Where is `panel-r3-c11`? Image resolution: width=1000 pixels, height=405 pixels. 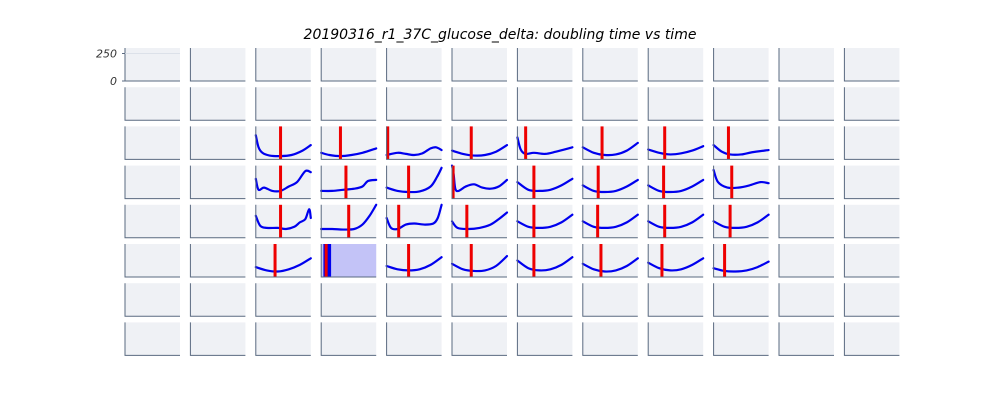 panel-r3-c11 is located at coordinates (871, 182).